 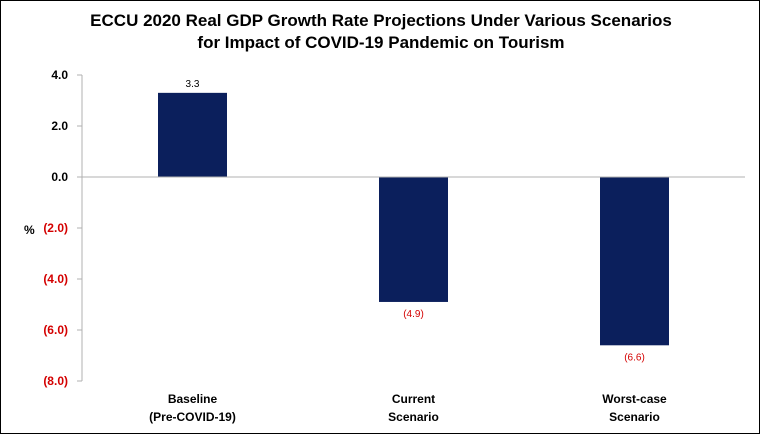 I want to click on category-label: Baseline, so click(x=193, y=399).